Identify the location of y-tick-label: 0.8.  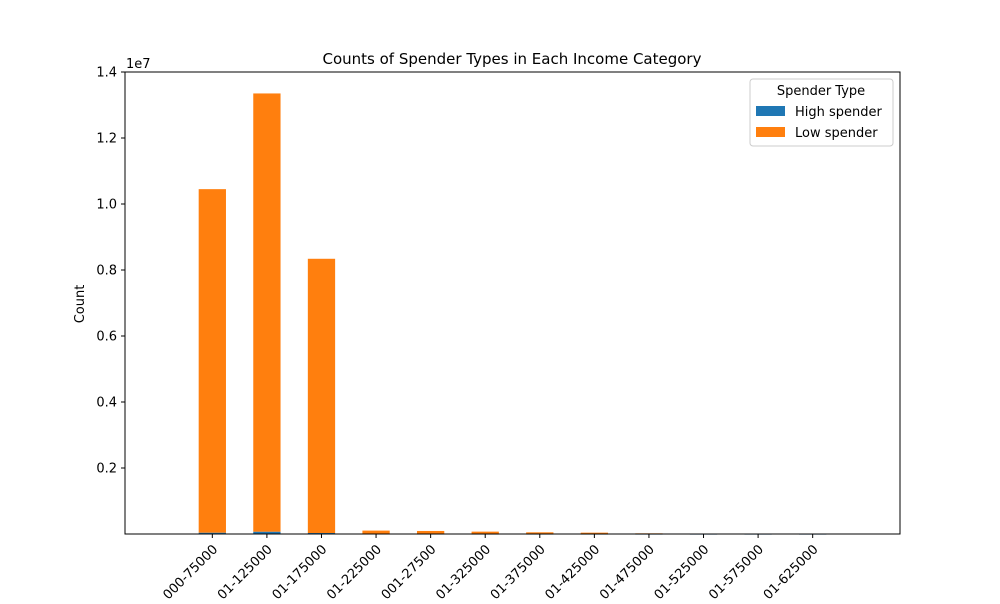
(106, 271).